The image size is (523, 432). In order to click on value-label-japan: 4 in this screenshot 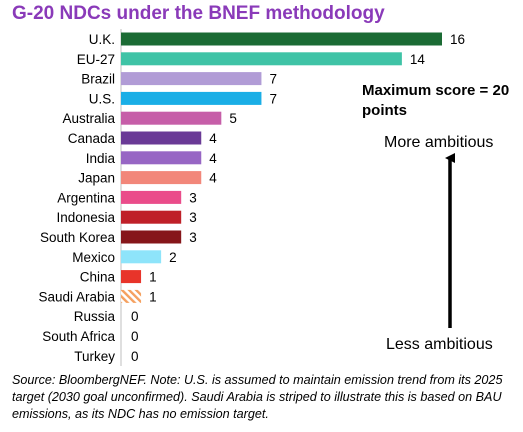, I will do `click(213, 178)`.